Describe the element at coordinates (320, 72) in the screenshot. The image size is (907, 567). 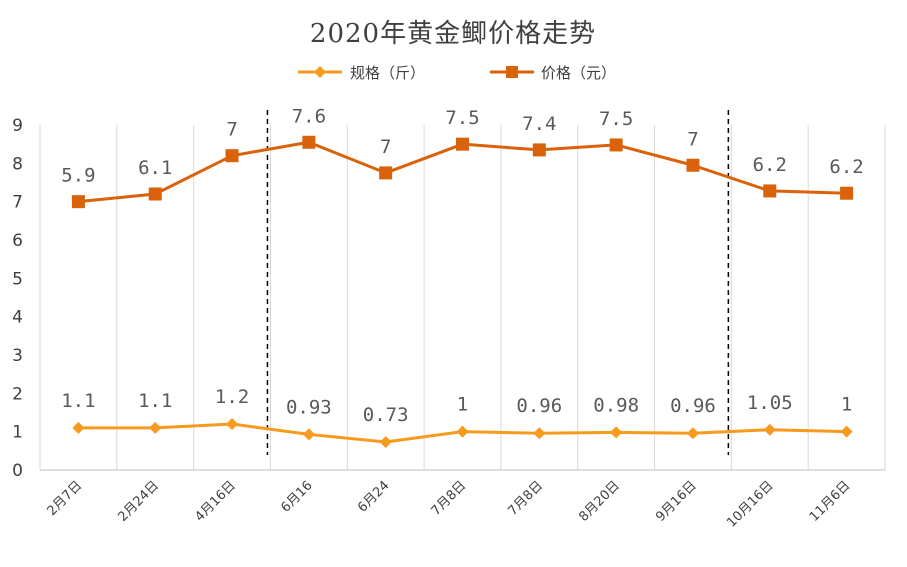
I see `legend-swatch-size-marker` at that location.